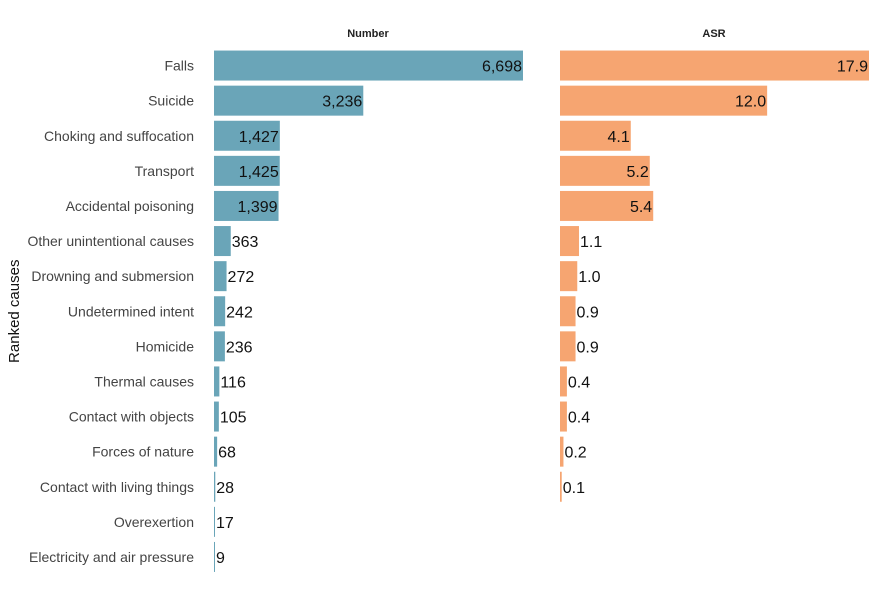 This screenshot has height=600, width=890. Describe the element at coordinates (225, 488) in the screenshot. I see `number-value-label-contact-with-living-things: 28` at that location.